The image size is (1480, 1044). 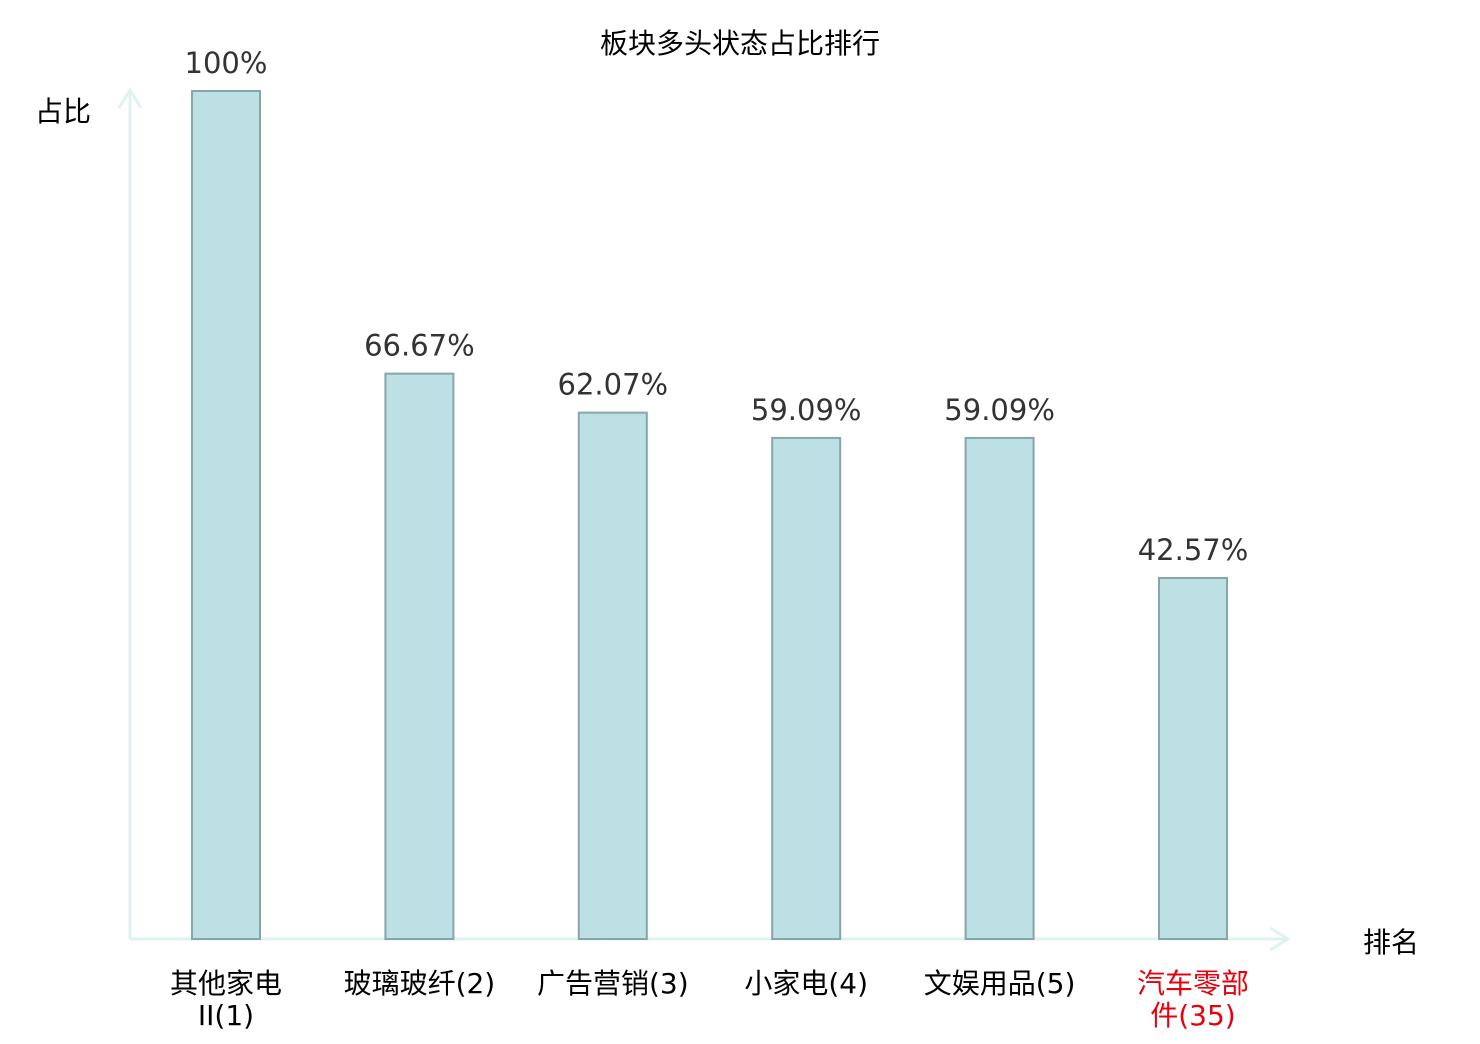 What do you see at coordinates (806, 983) in the screenshot?
I see `category-label: 小家电(4)` at bounding box center [806, 983].